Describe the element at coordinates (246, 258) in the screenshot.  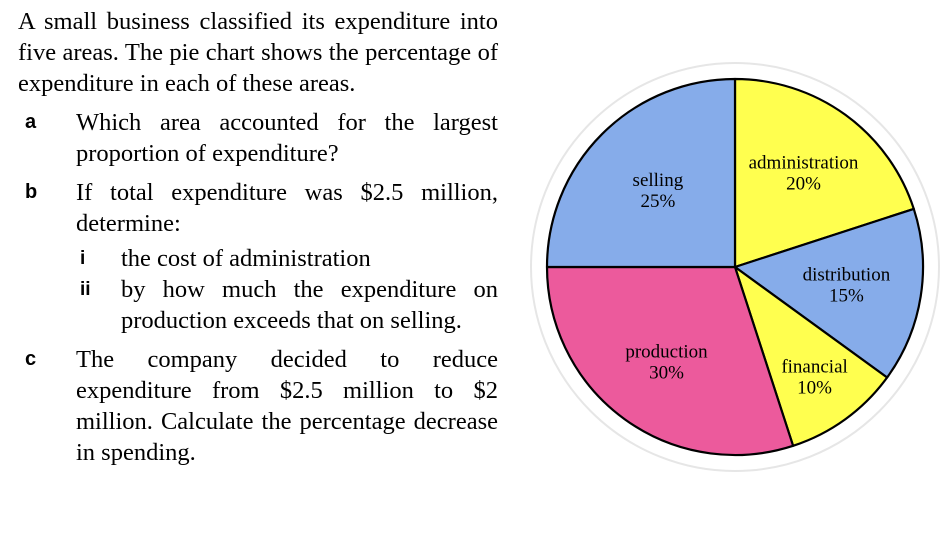
I see `subpart-i-text: the cost of administration` at that location.